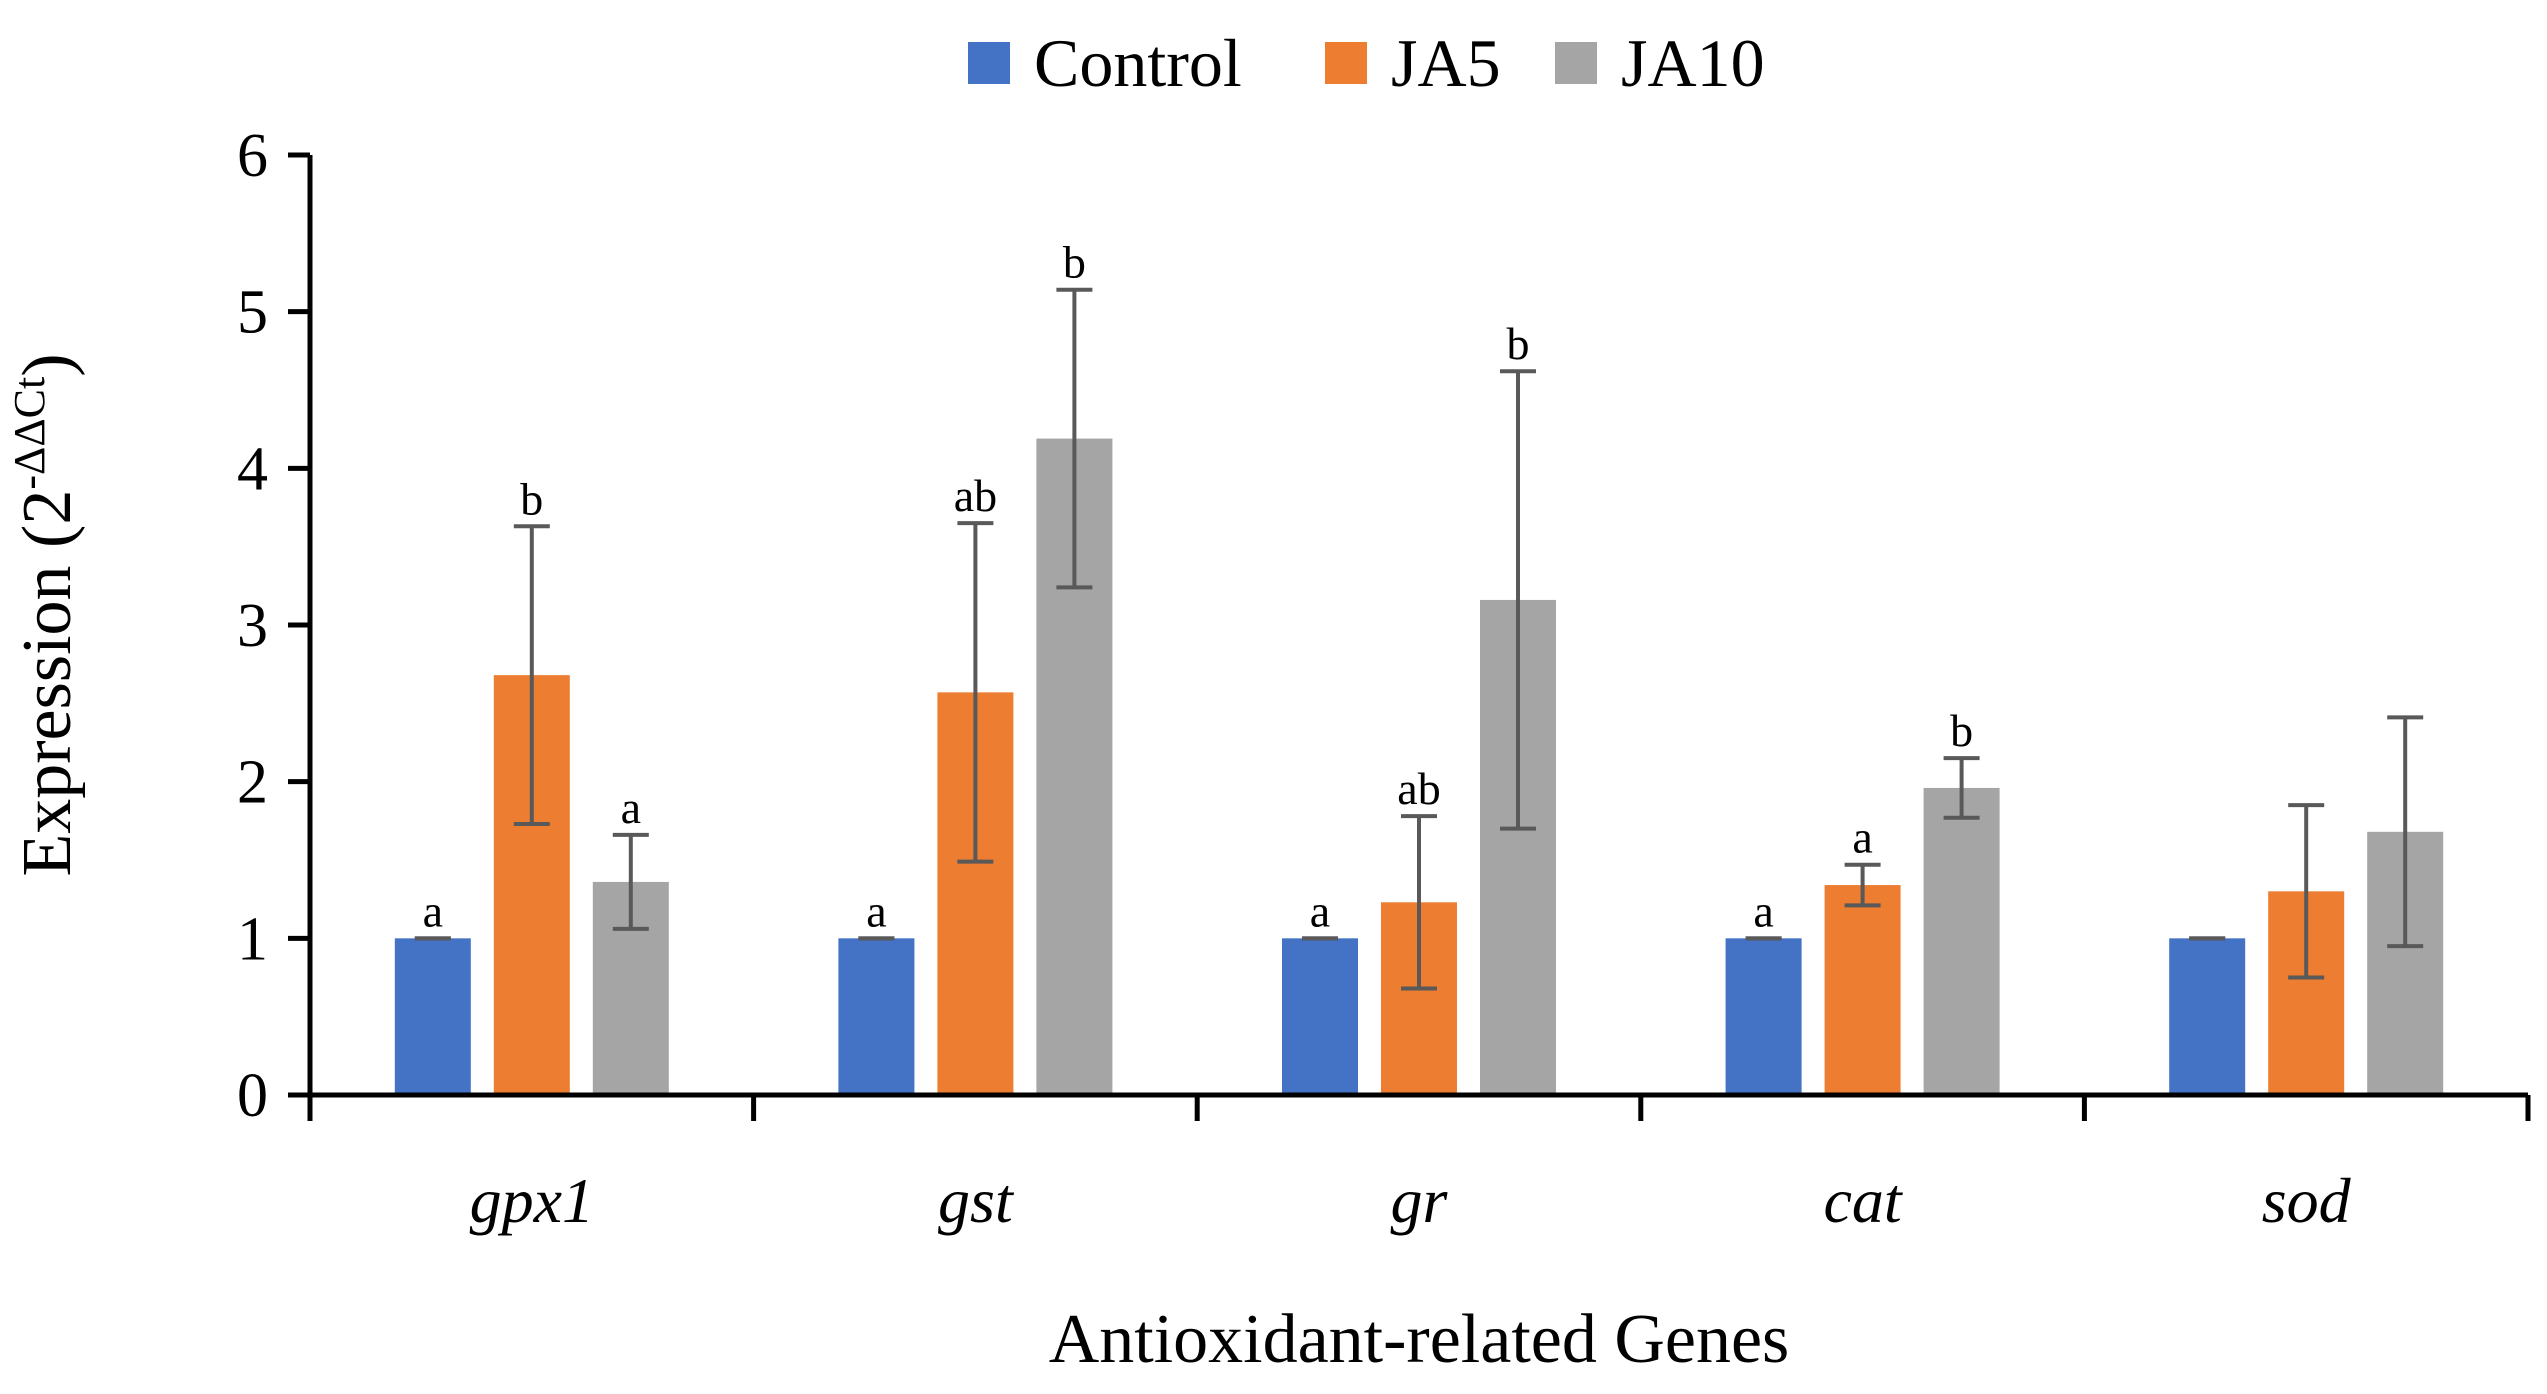 The image size is (2547, 1394). I want to click on legend-swatch-Control, so click(989, 63).